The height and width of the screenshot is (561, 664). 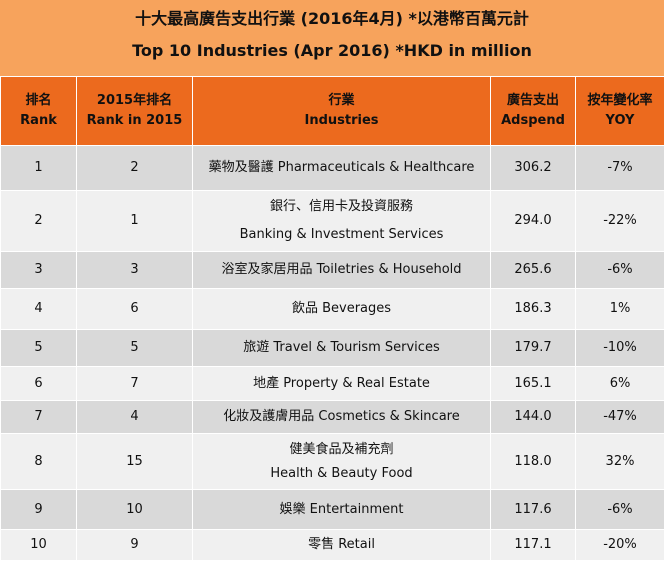 I want to click on cell-industry: 藥物及醫護 Pharmaceuticals & Healthcare, so click(x=341, y=168).